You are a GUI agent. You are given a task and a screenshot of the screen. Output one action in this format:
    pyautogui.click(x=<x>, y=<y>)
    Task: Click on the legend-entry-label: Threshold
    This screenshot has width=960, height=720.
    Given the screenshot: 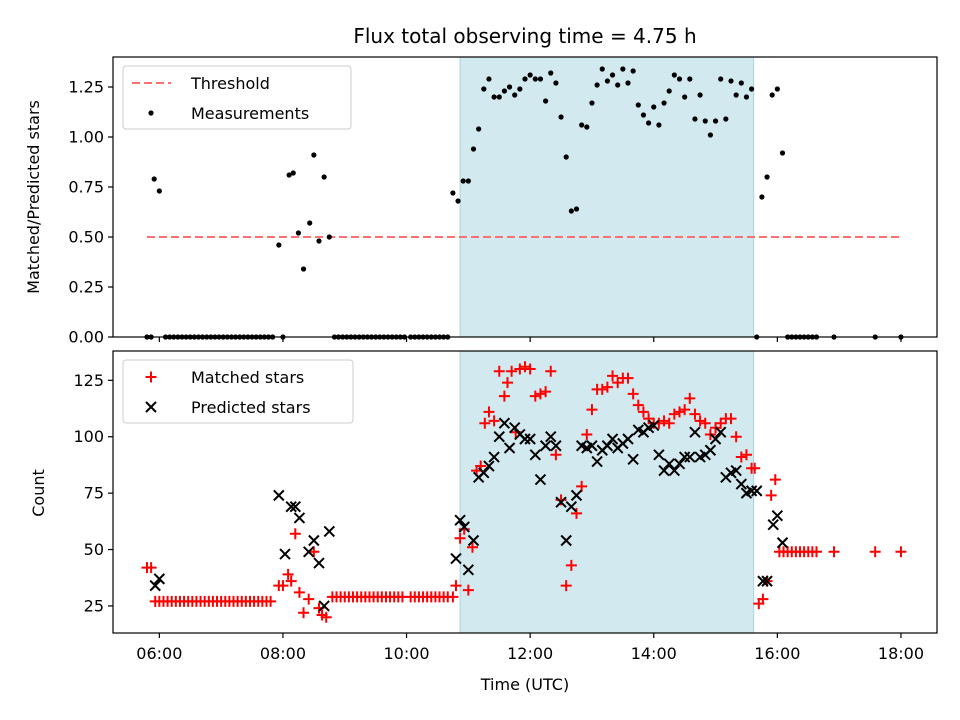 What is the action you would take?
    pyautogui.click(x=230, y=83)
    